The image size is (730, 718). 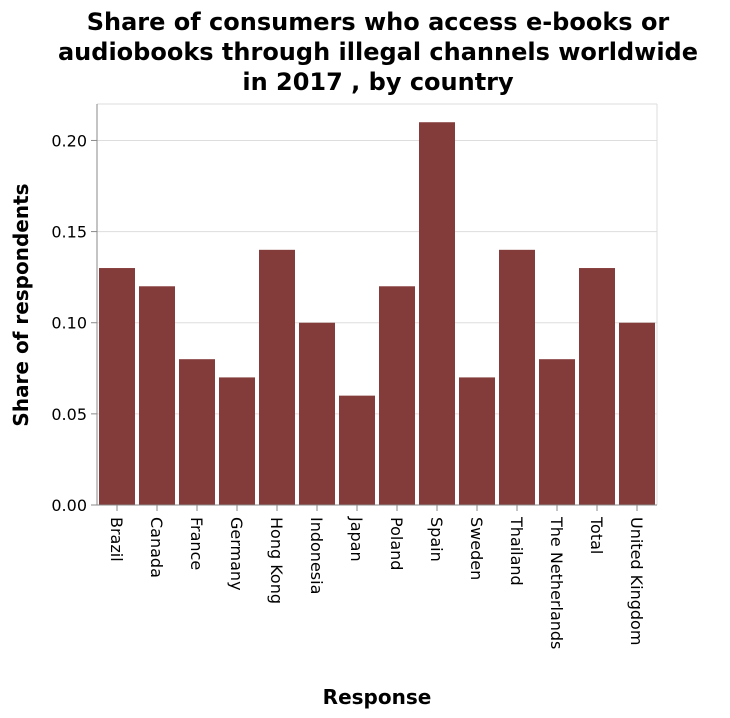 What do you see at coordinates (377, 697) in the screenshot?
I see `x-axis-title: Response` at bounding box center [377, 697].